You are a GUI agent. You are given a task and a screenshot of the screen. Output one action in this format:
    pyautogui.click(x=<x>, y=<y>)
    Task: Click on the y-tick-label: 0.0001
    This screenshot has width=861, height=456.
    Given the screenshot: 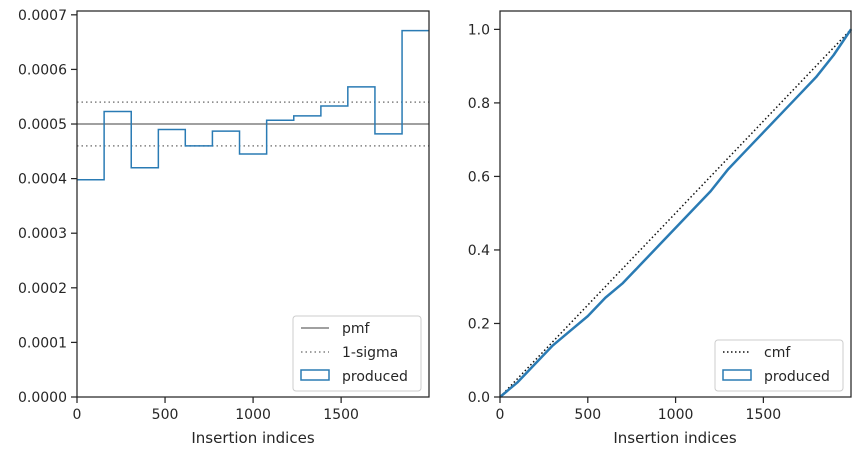 What is the action you would take?
    pyautogui.click(x=42, y=343)
    